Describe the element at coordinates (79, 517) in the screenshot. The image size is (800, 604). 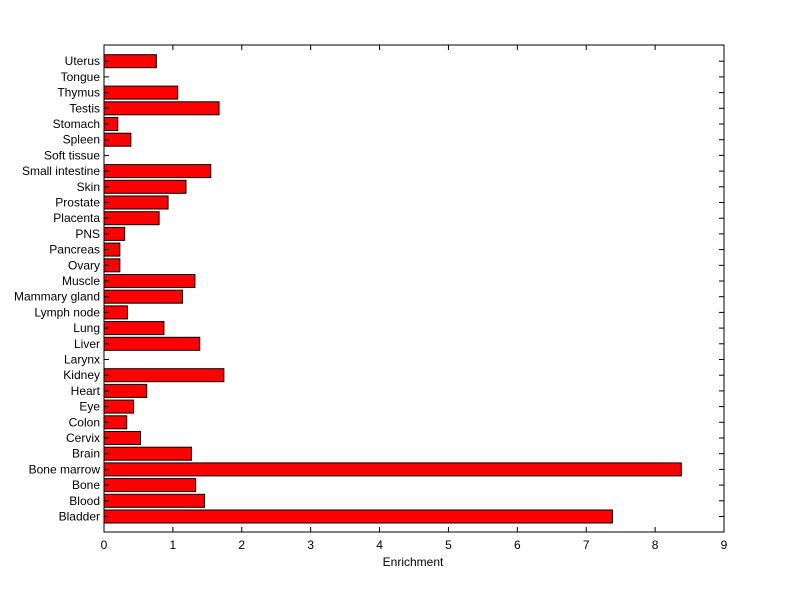
I see `y-tick-label: Bladder` at that location.